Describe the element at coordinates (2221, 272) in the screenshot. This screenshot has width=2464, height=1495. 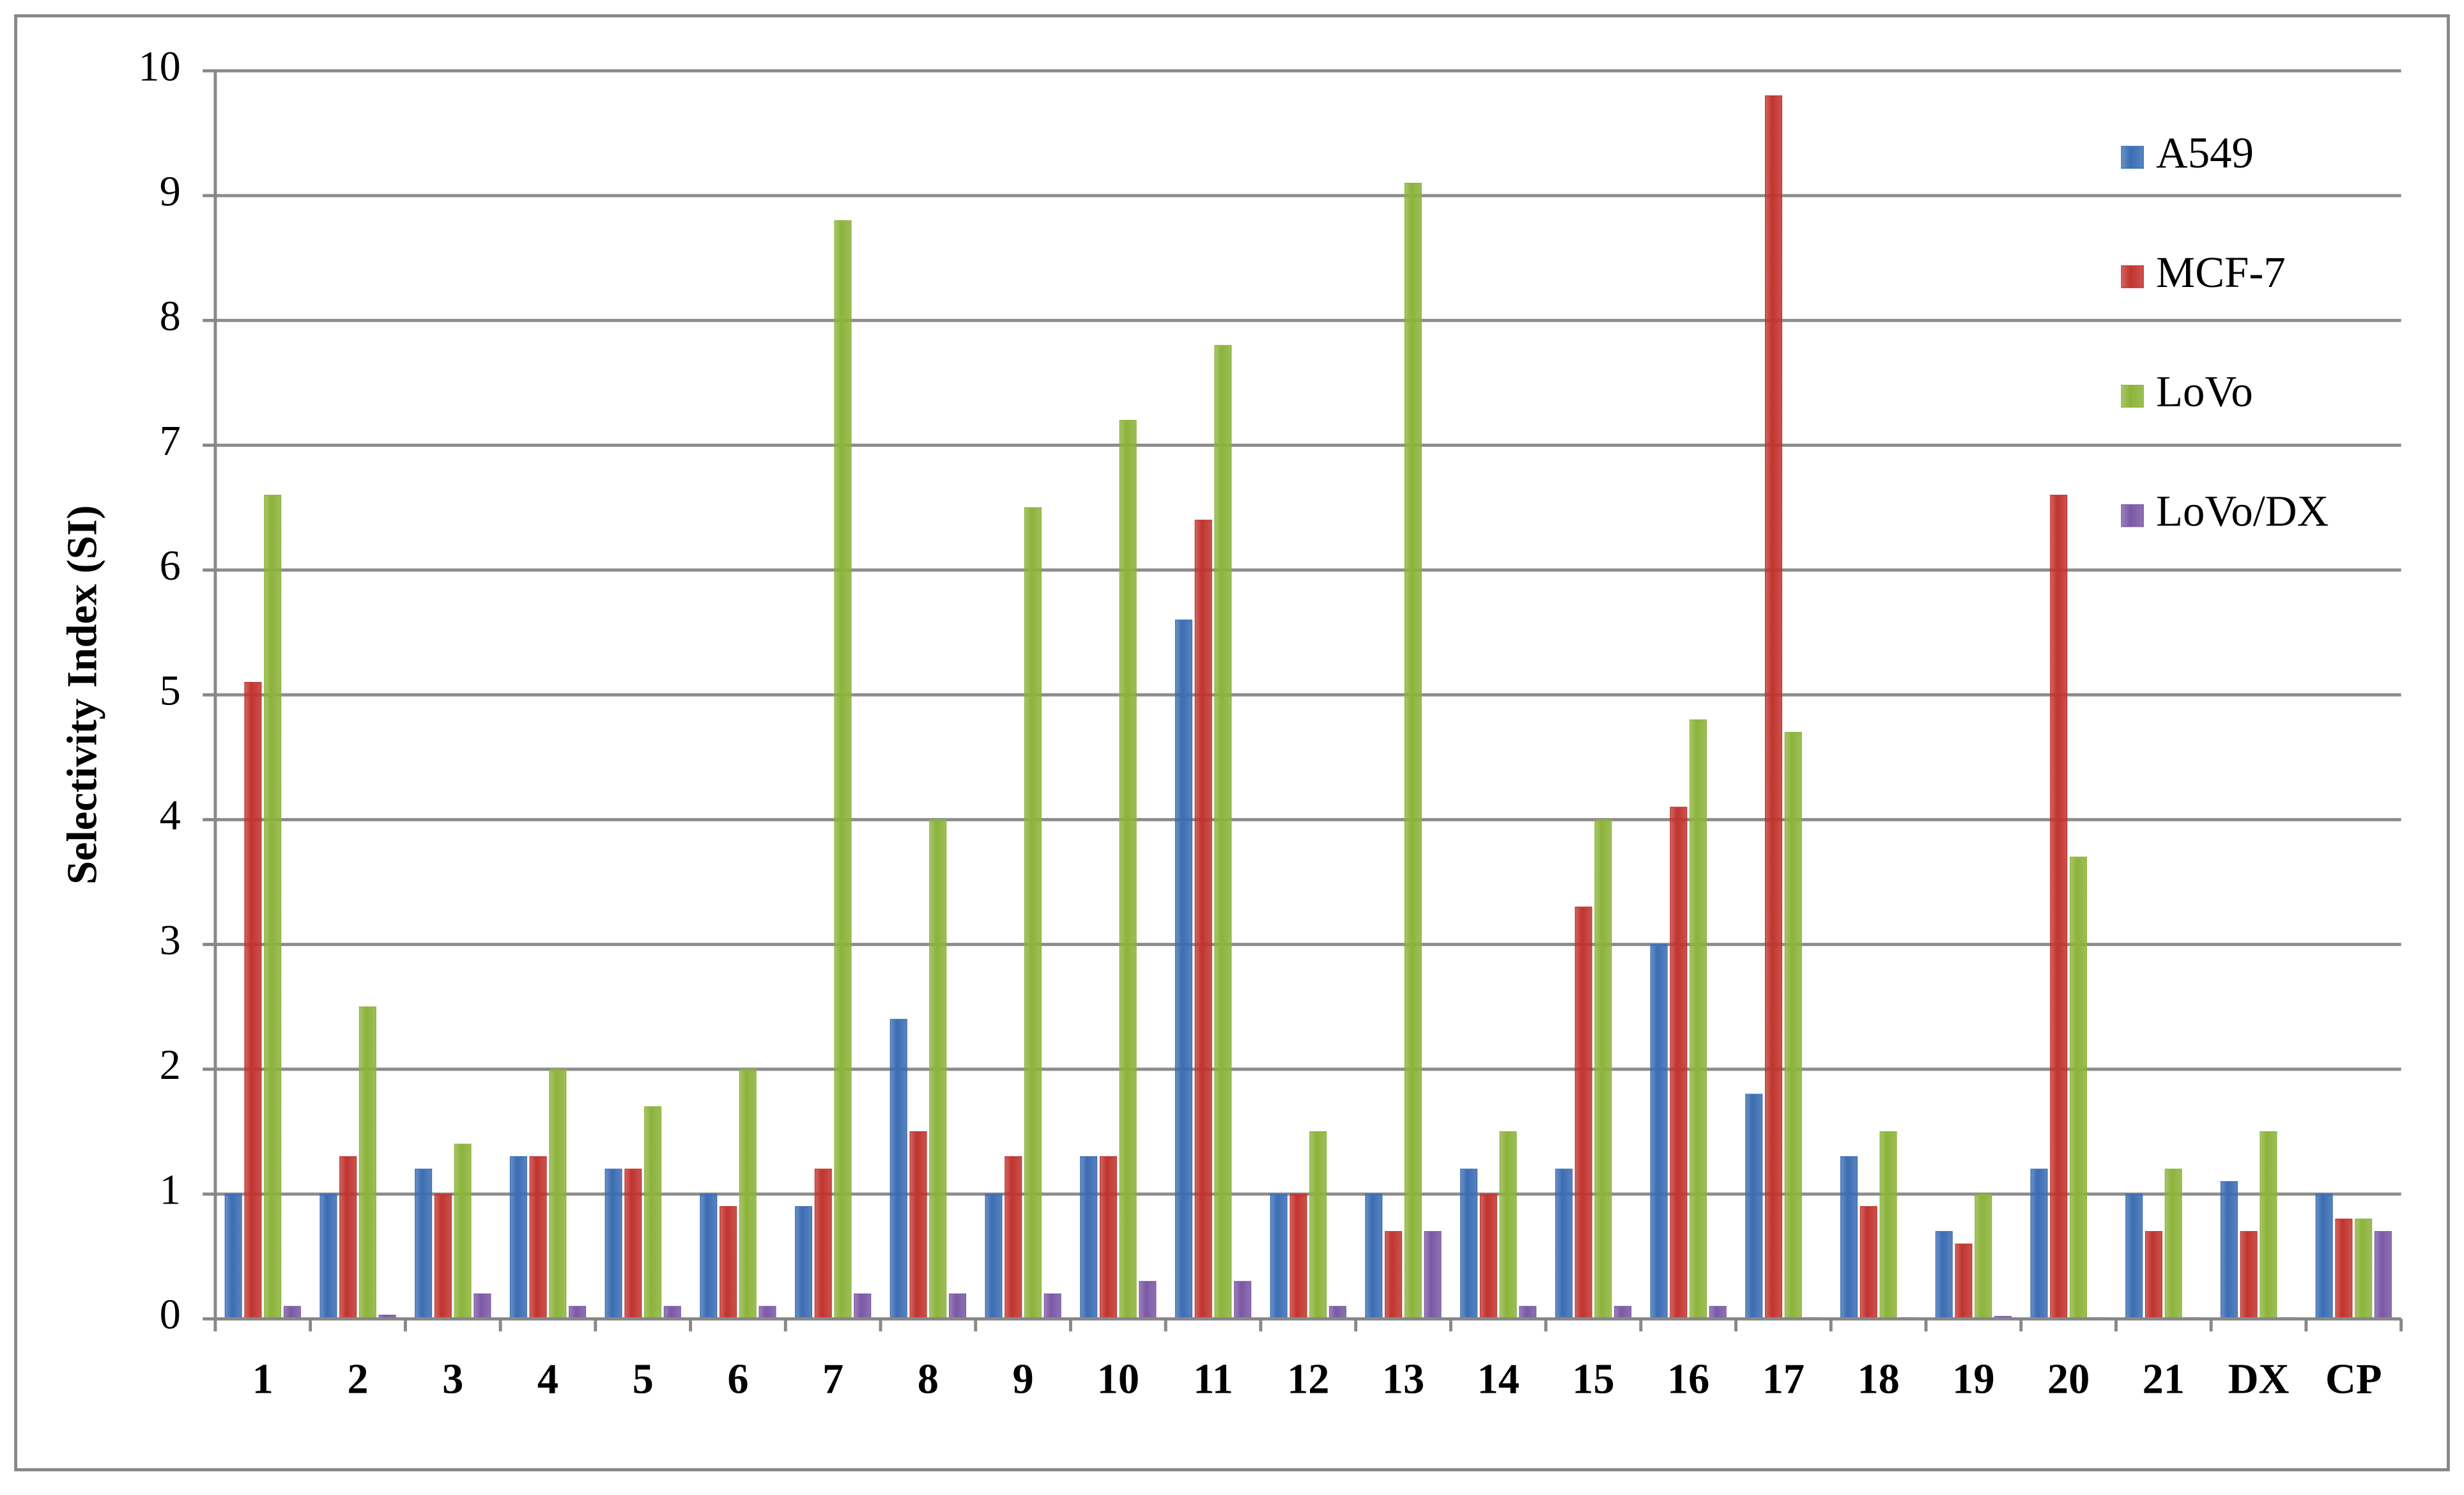
I see `legend-label: MCF-7` at that location.